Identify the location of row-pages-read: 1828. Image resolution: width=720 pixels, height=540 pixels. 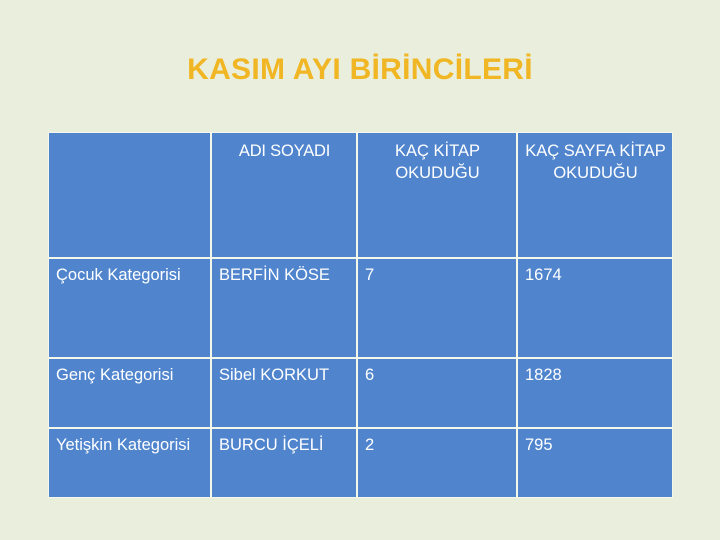
(595, 393).